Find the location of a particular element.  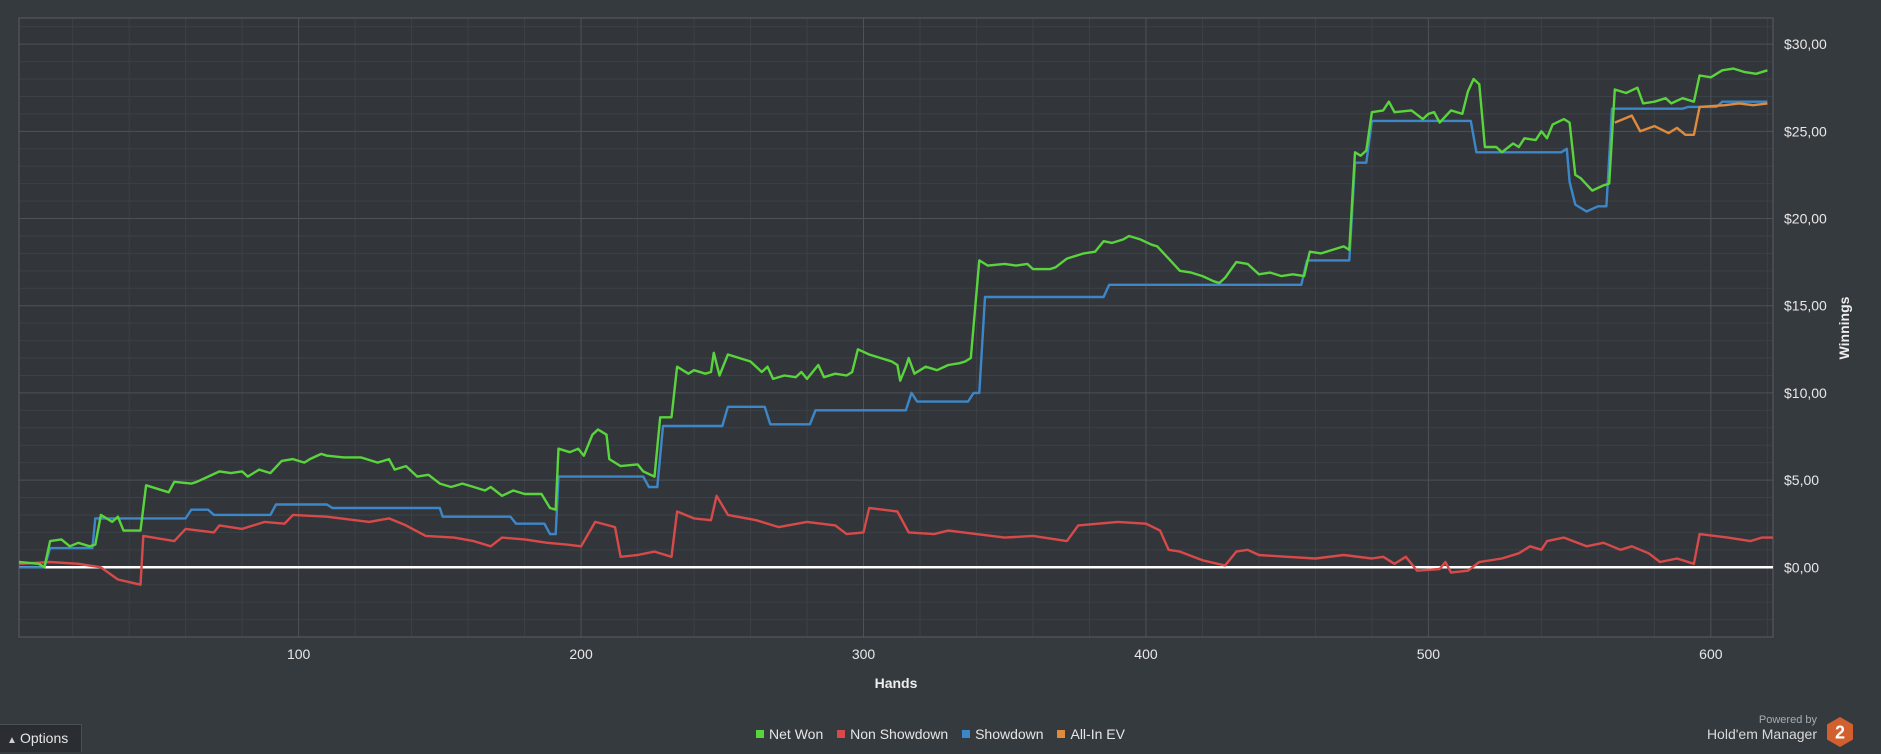

legend-label: Showdown is located at coordinates (1009, 734).